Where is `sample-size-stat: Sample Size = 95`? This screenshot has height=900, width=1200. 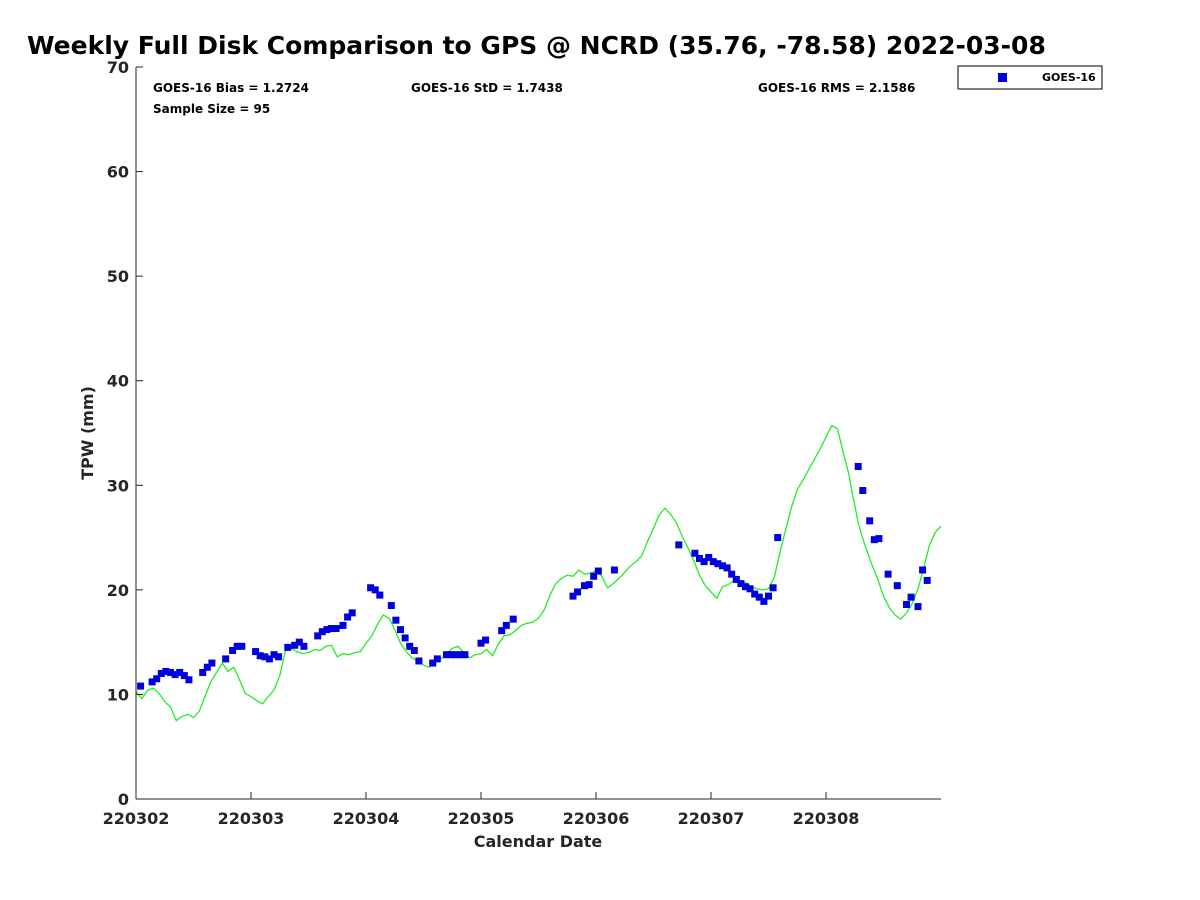
sample-size-stat: Sample Size = 95 is located at coordinates (211, 109).